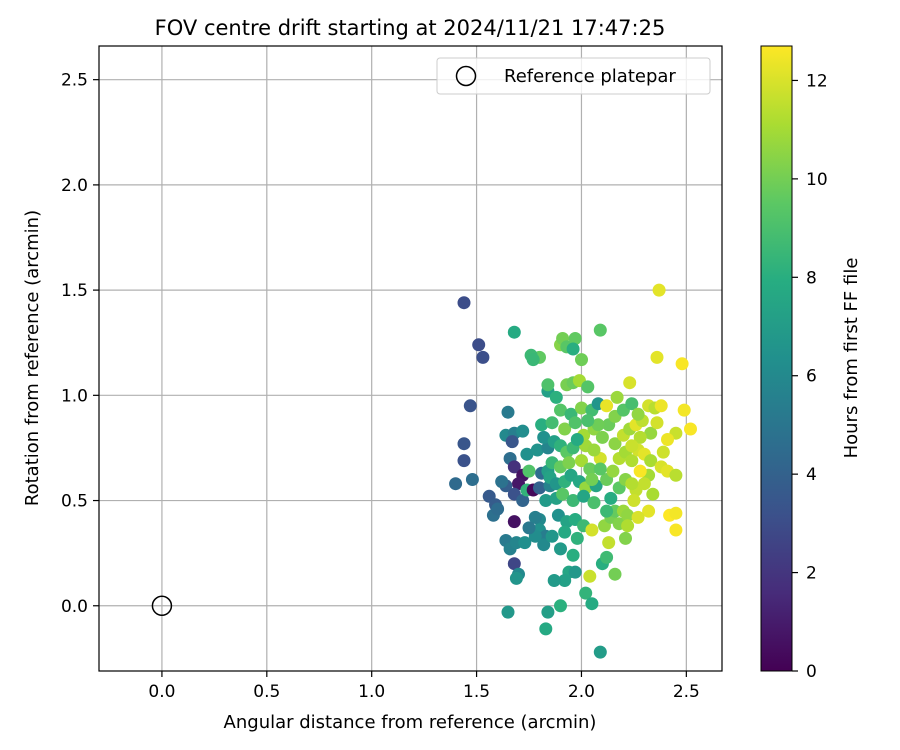 This screenshot has height=750, width=900. Describe the element at coordinates (74, 607) in the screenshot. I see `y-tick-label: 0.0` at that location.